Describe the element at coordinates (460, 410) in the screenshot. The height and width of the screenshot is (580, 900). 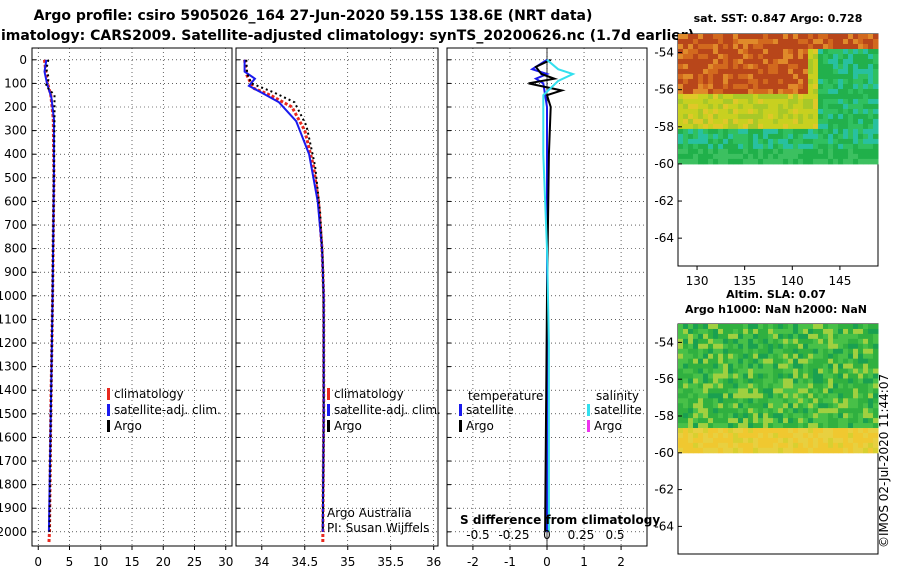
I see `legend-swatch` at that location.